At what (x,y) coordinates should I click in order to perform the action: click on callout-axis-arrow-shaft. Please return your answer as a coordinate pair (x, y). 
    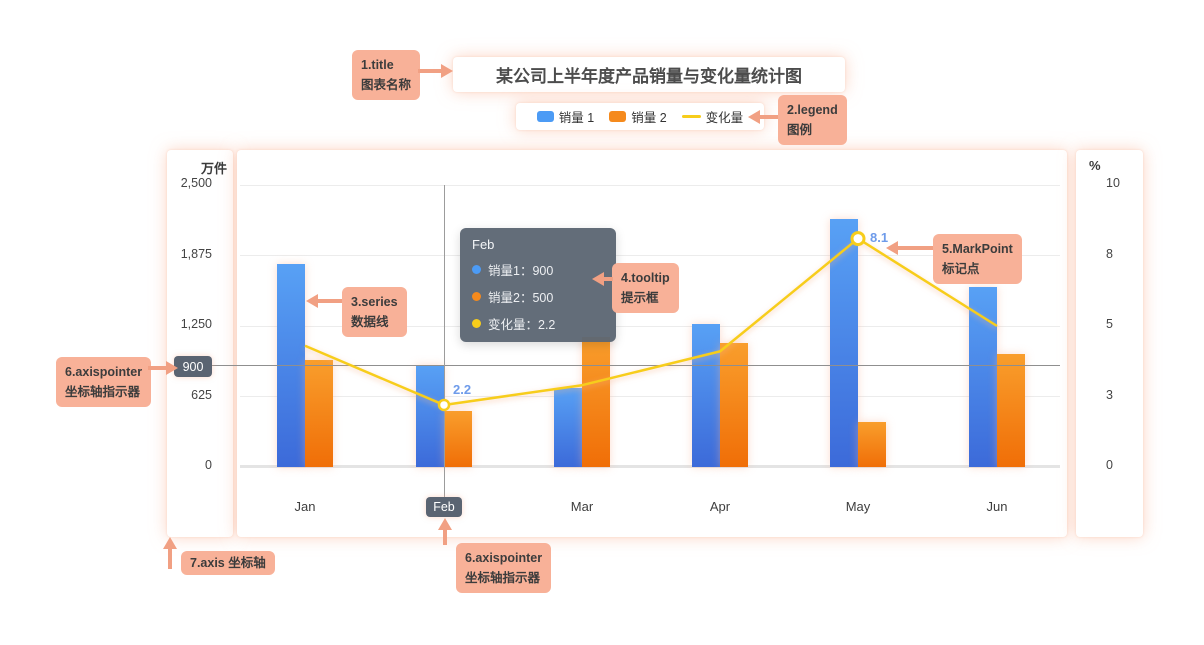
    Looking at the image, I should click on (170, 558).